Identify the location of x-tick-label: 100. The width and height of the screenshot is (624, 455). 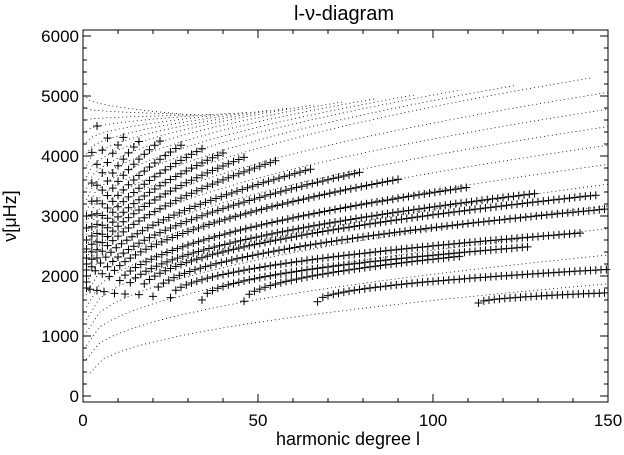
(433, 420).